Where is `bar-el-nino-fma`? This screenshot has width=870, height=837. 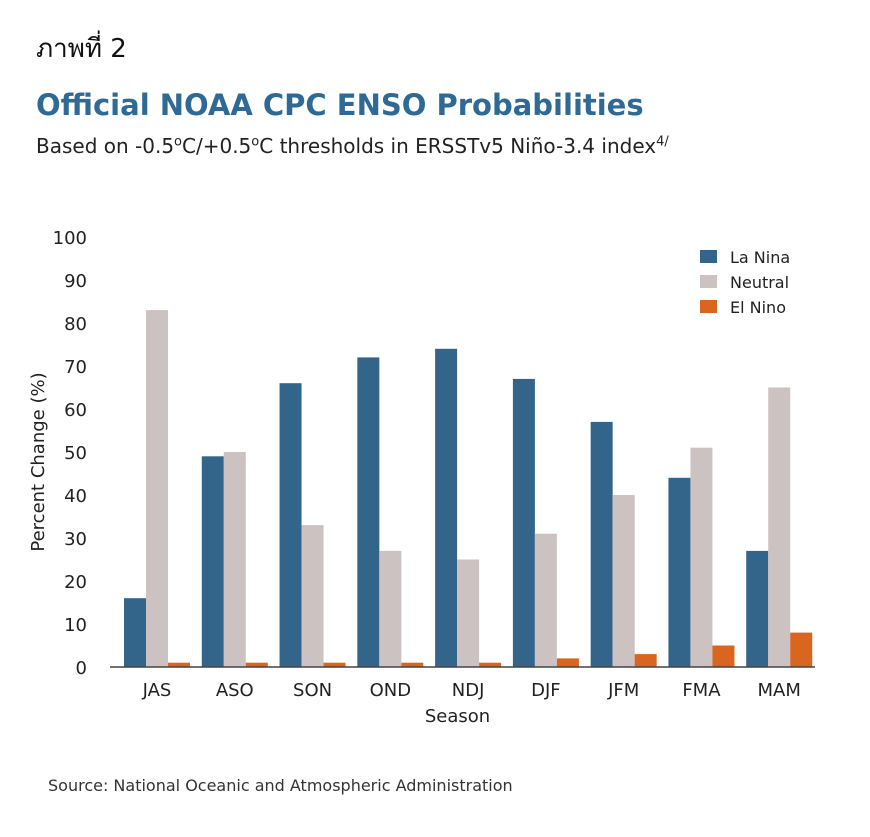
bar-el-nino-fma is located at coordinates (723, 656).